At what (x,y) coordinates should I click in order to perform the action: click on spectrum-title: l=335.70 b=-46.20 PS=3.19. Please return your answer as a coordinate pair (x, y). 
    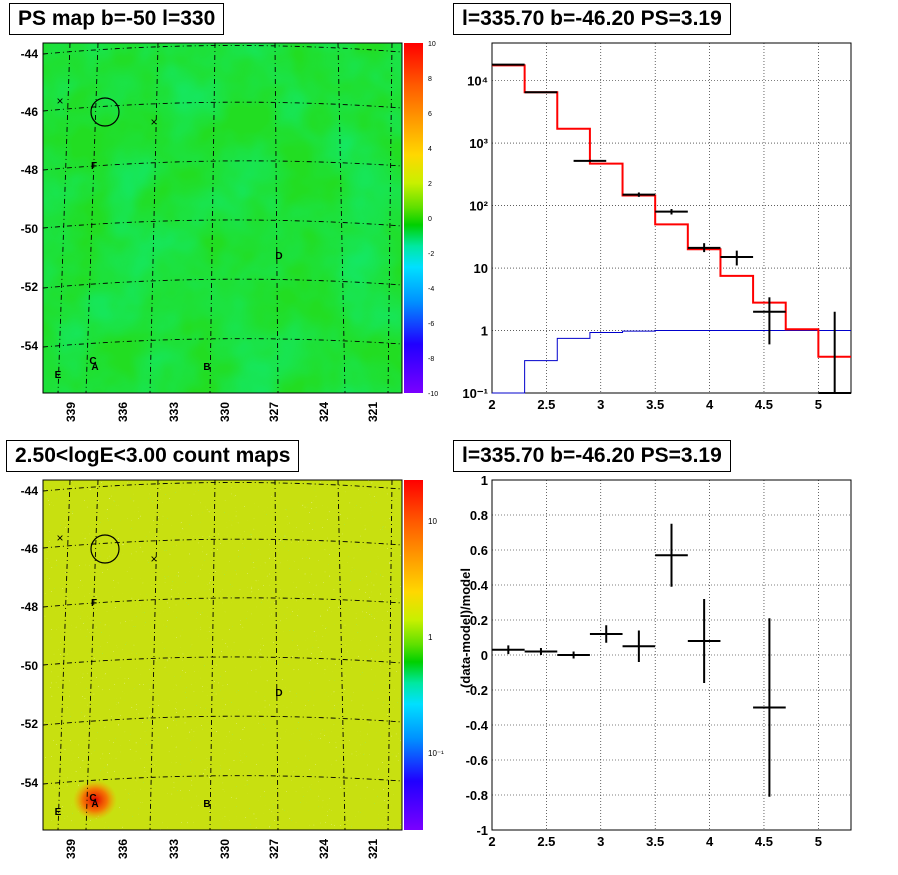
    Looking at the image, I should click on (592, 19).